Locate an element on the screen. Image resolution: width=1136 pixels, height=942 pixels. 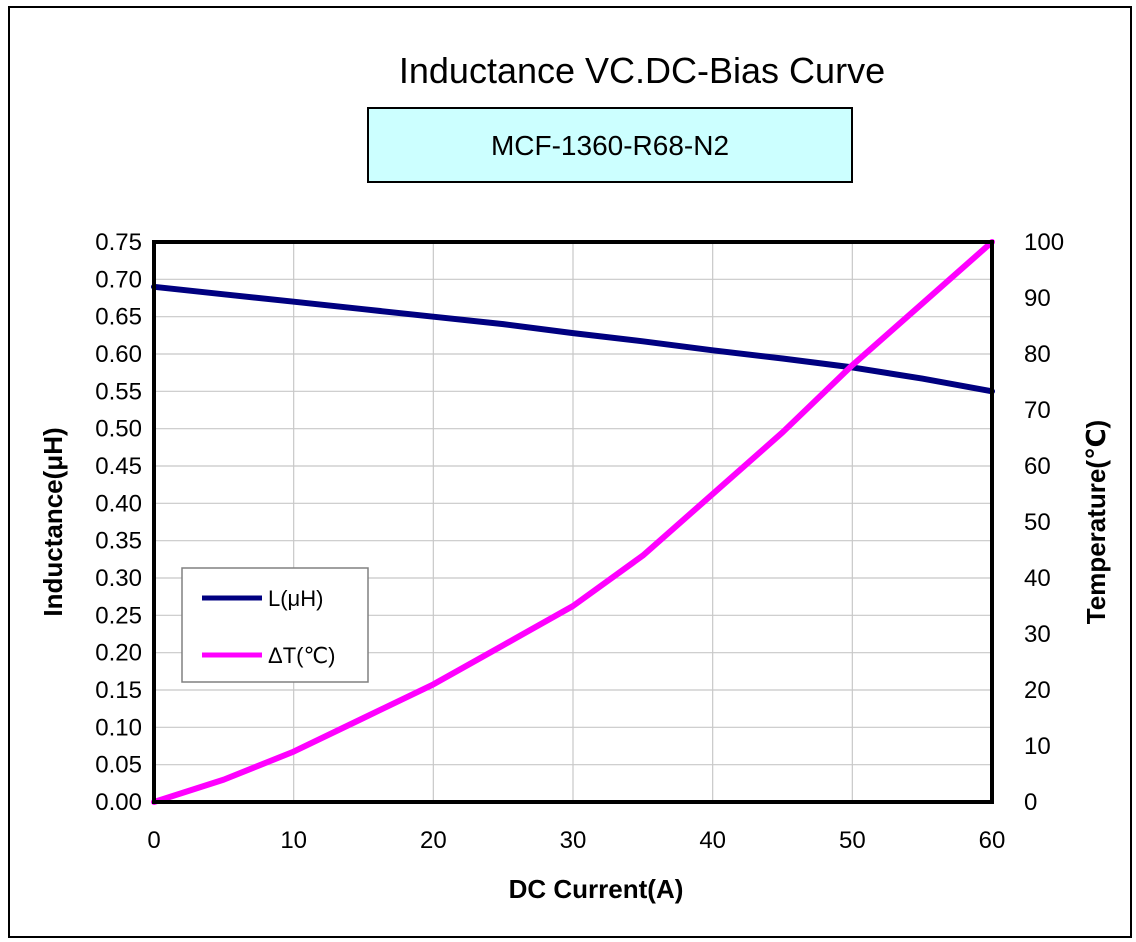
y2-tick-label: 20 is located at coordinates (1037, 690).